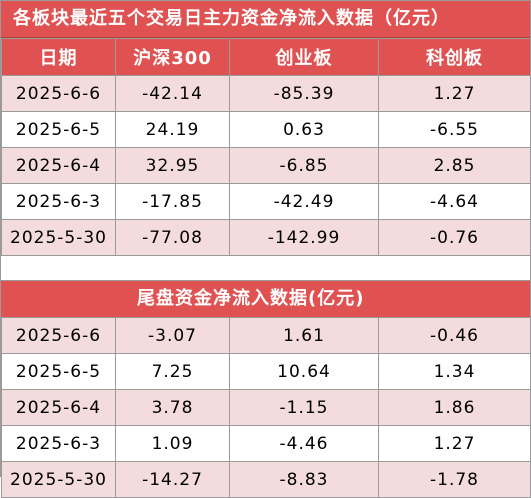 Image resolution: width=531 pixels, height=498 pixels. I want to click on cell-hs300: -42.14, so click(172, 93).